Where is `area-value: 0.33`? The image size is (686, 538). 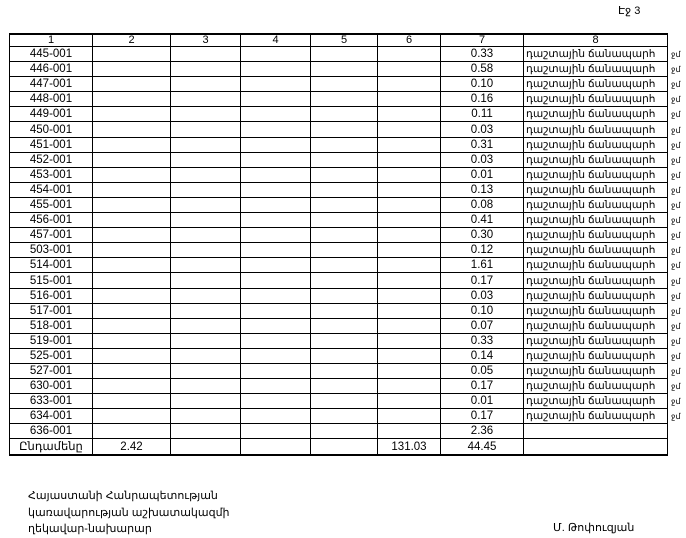 area-value: 0.33 is located at coordinates (482, 340).